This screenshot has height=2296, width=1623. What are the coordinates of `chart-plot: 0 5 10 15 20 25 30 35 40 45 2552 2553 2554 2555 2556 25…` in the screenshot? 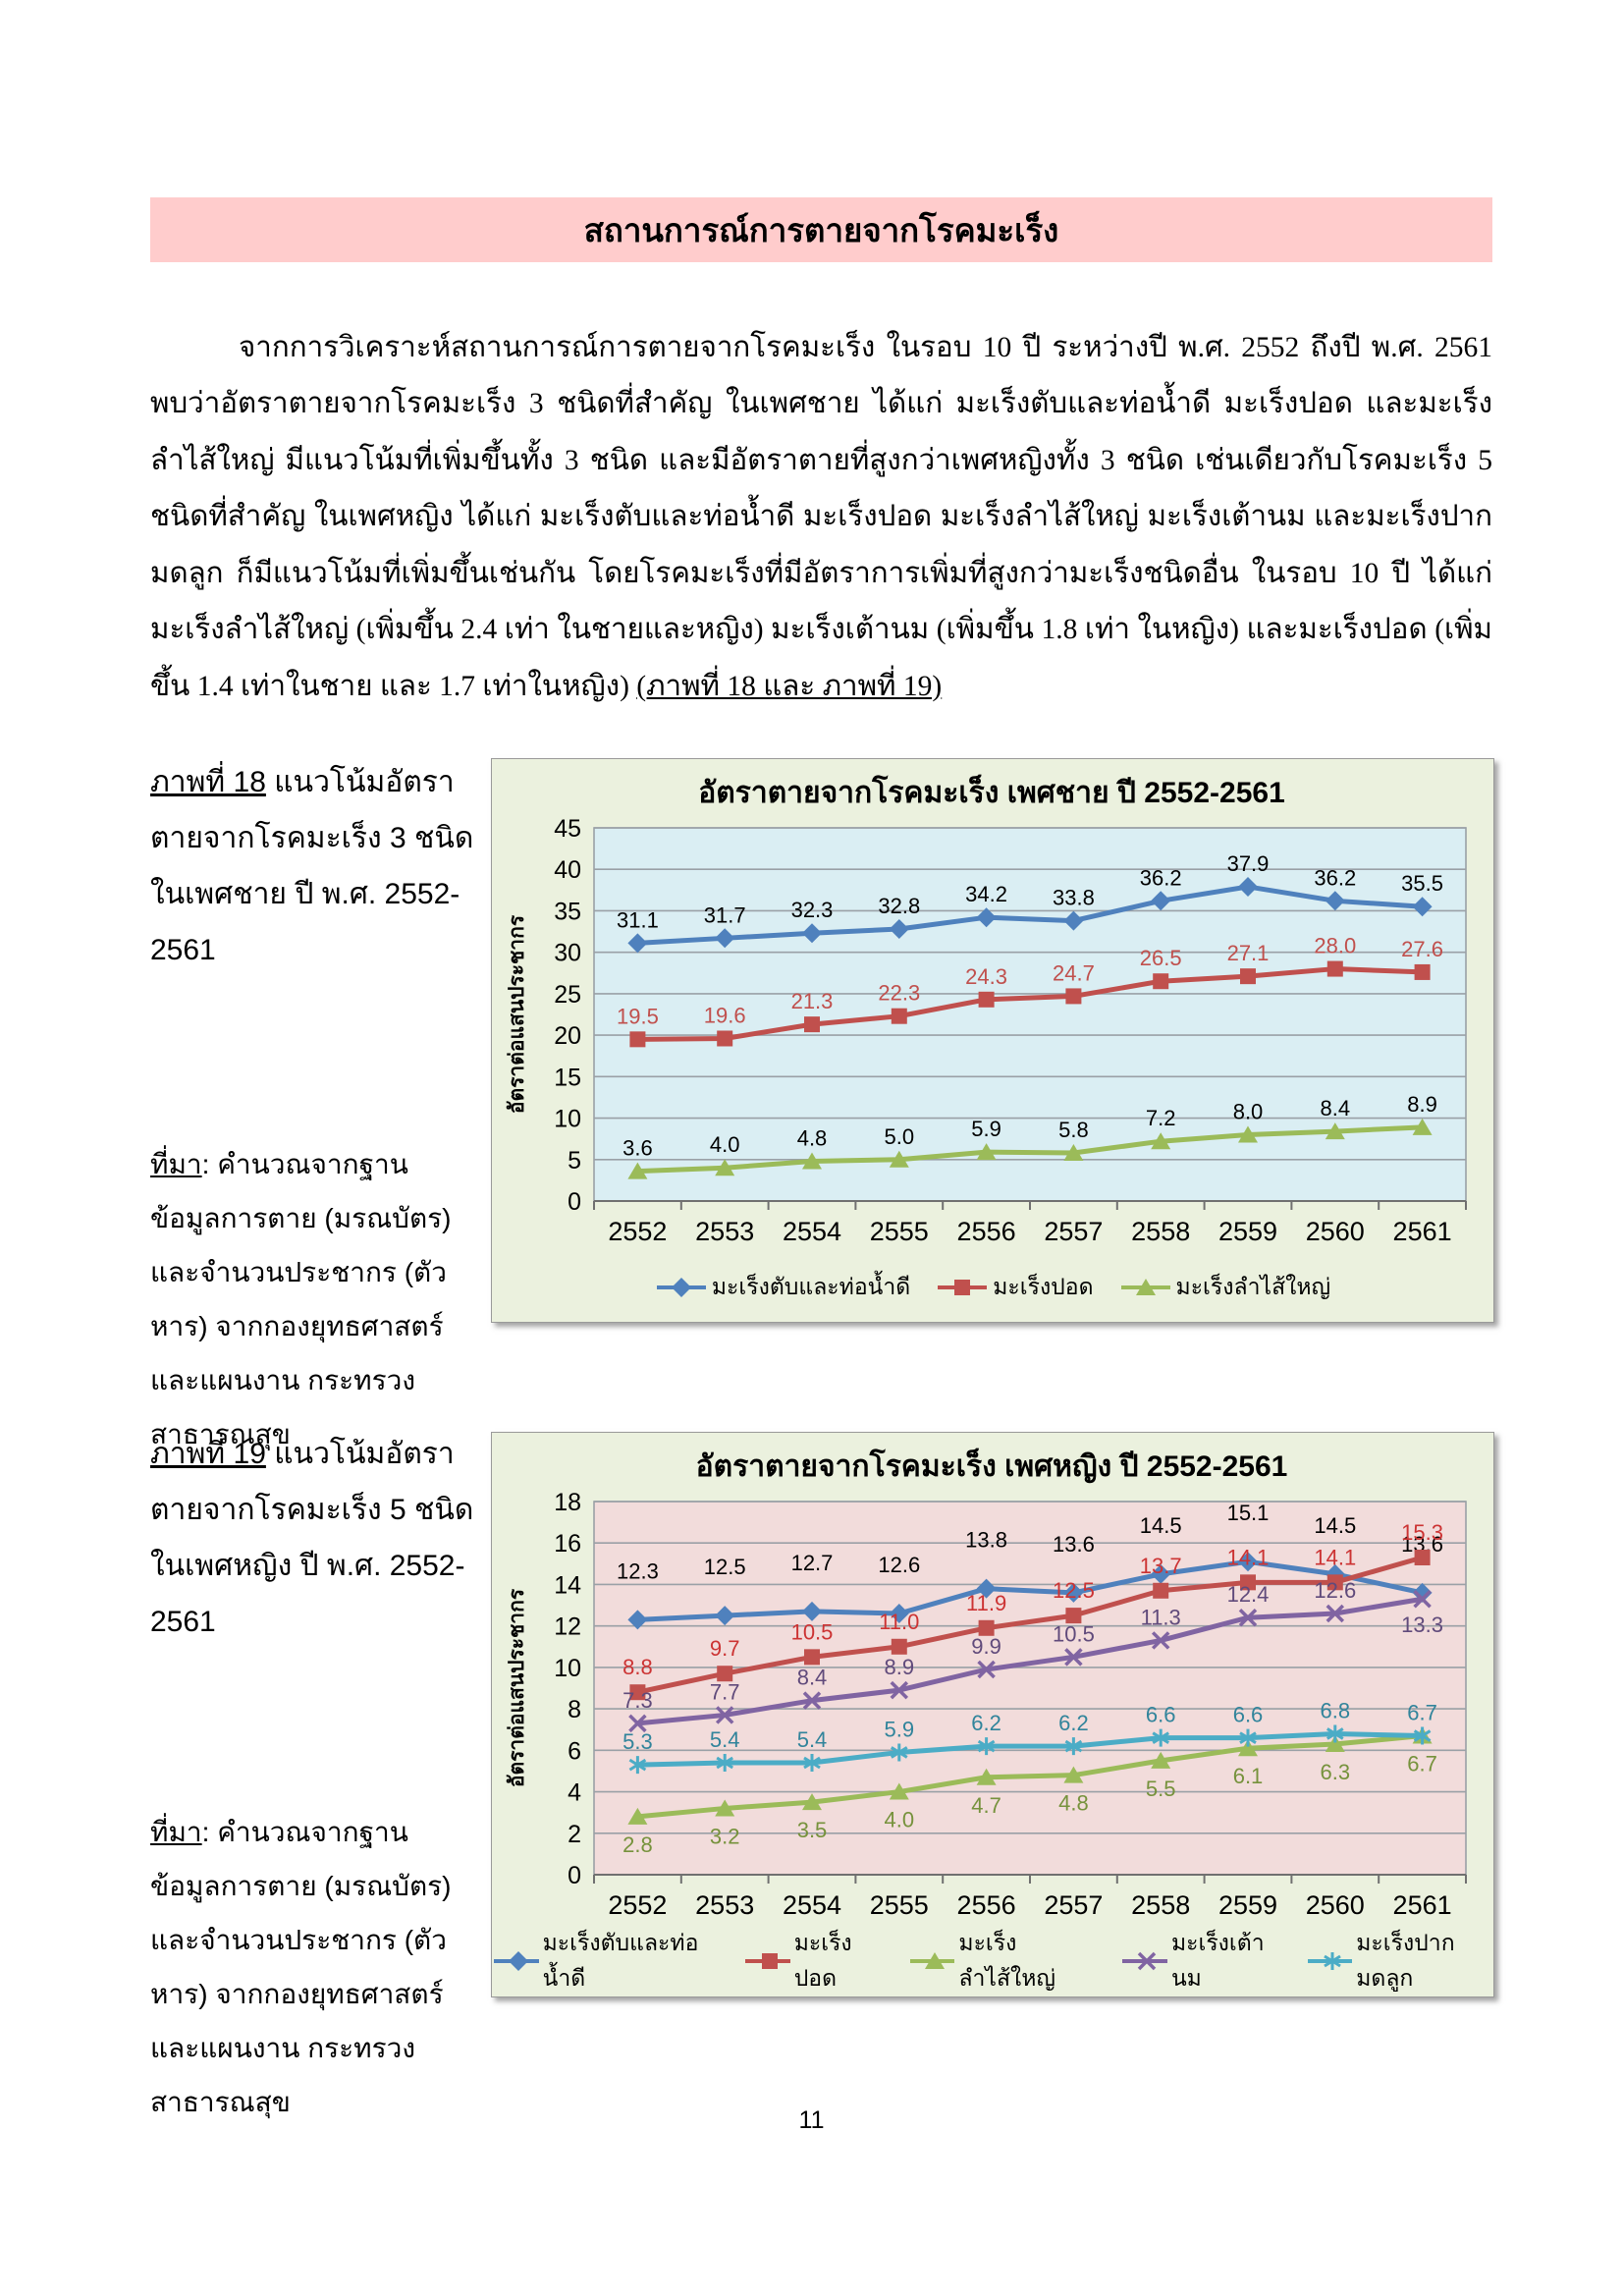 It's located at (986, 1010).